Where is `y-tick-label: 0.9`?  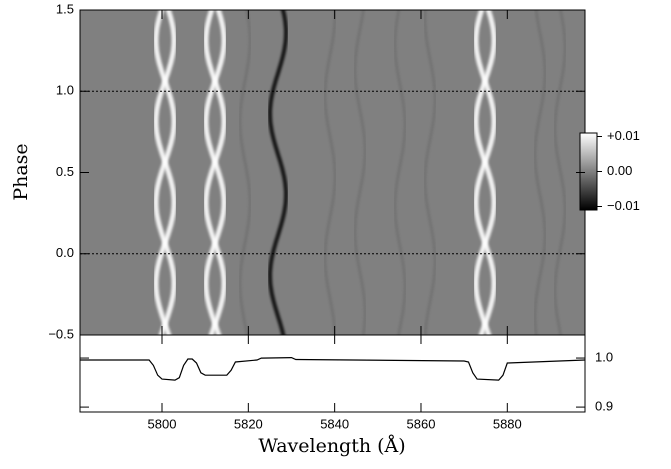 y-tick-label: 0.9 is located at coordinates (604, 406).